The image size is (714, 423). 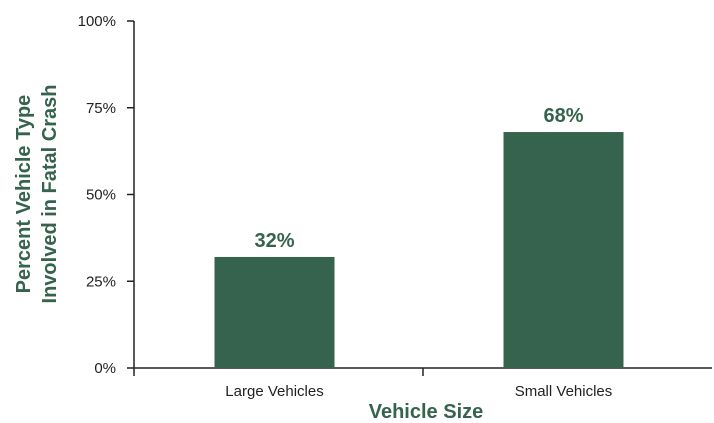 What do you see at coordinates (564, 391) in the screenshot?
I see `x-category-label: Small Vehicles` at bounding box center [564, 391].